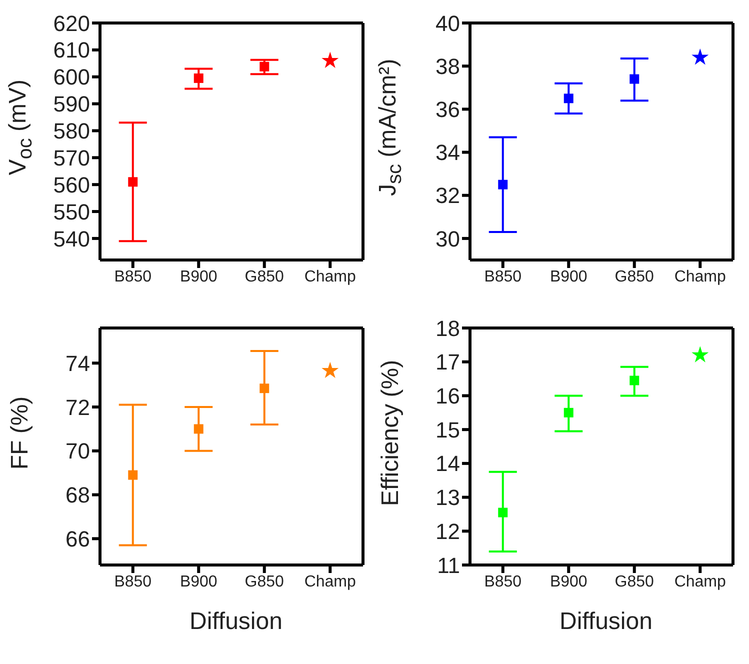  Describe the element at coordinates (448, 429) in the screenshot. I see `y-tick-label: 15` at that location.